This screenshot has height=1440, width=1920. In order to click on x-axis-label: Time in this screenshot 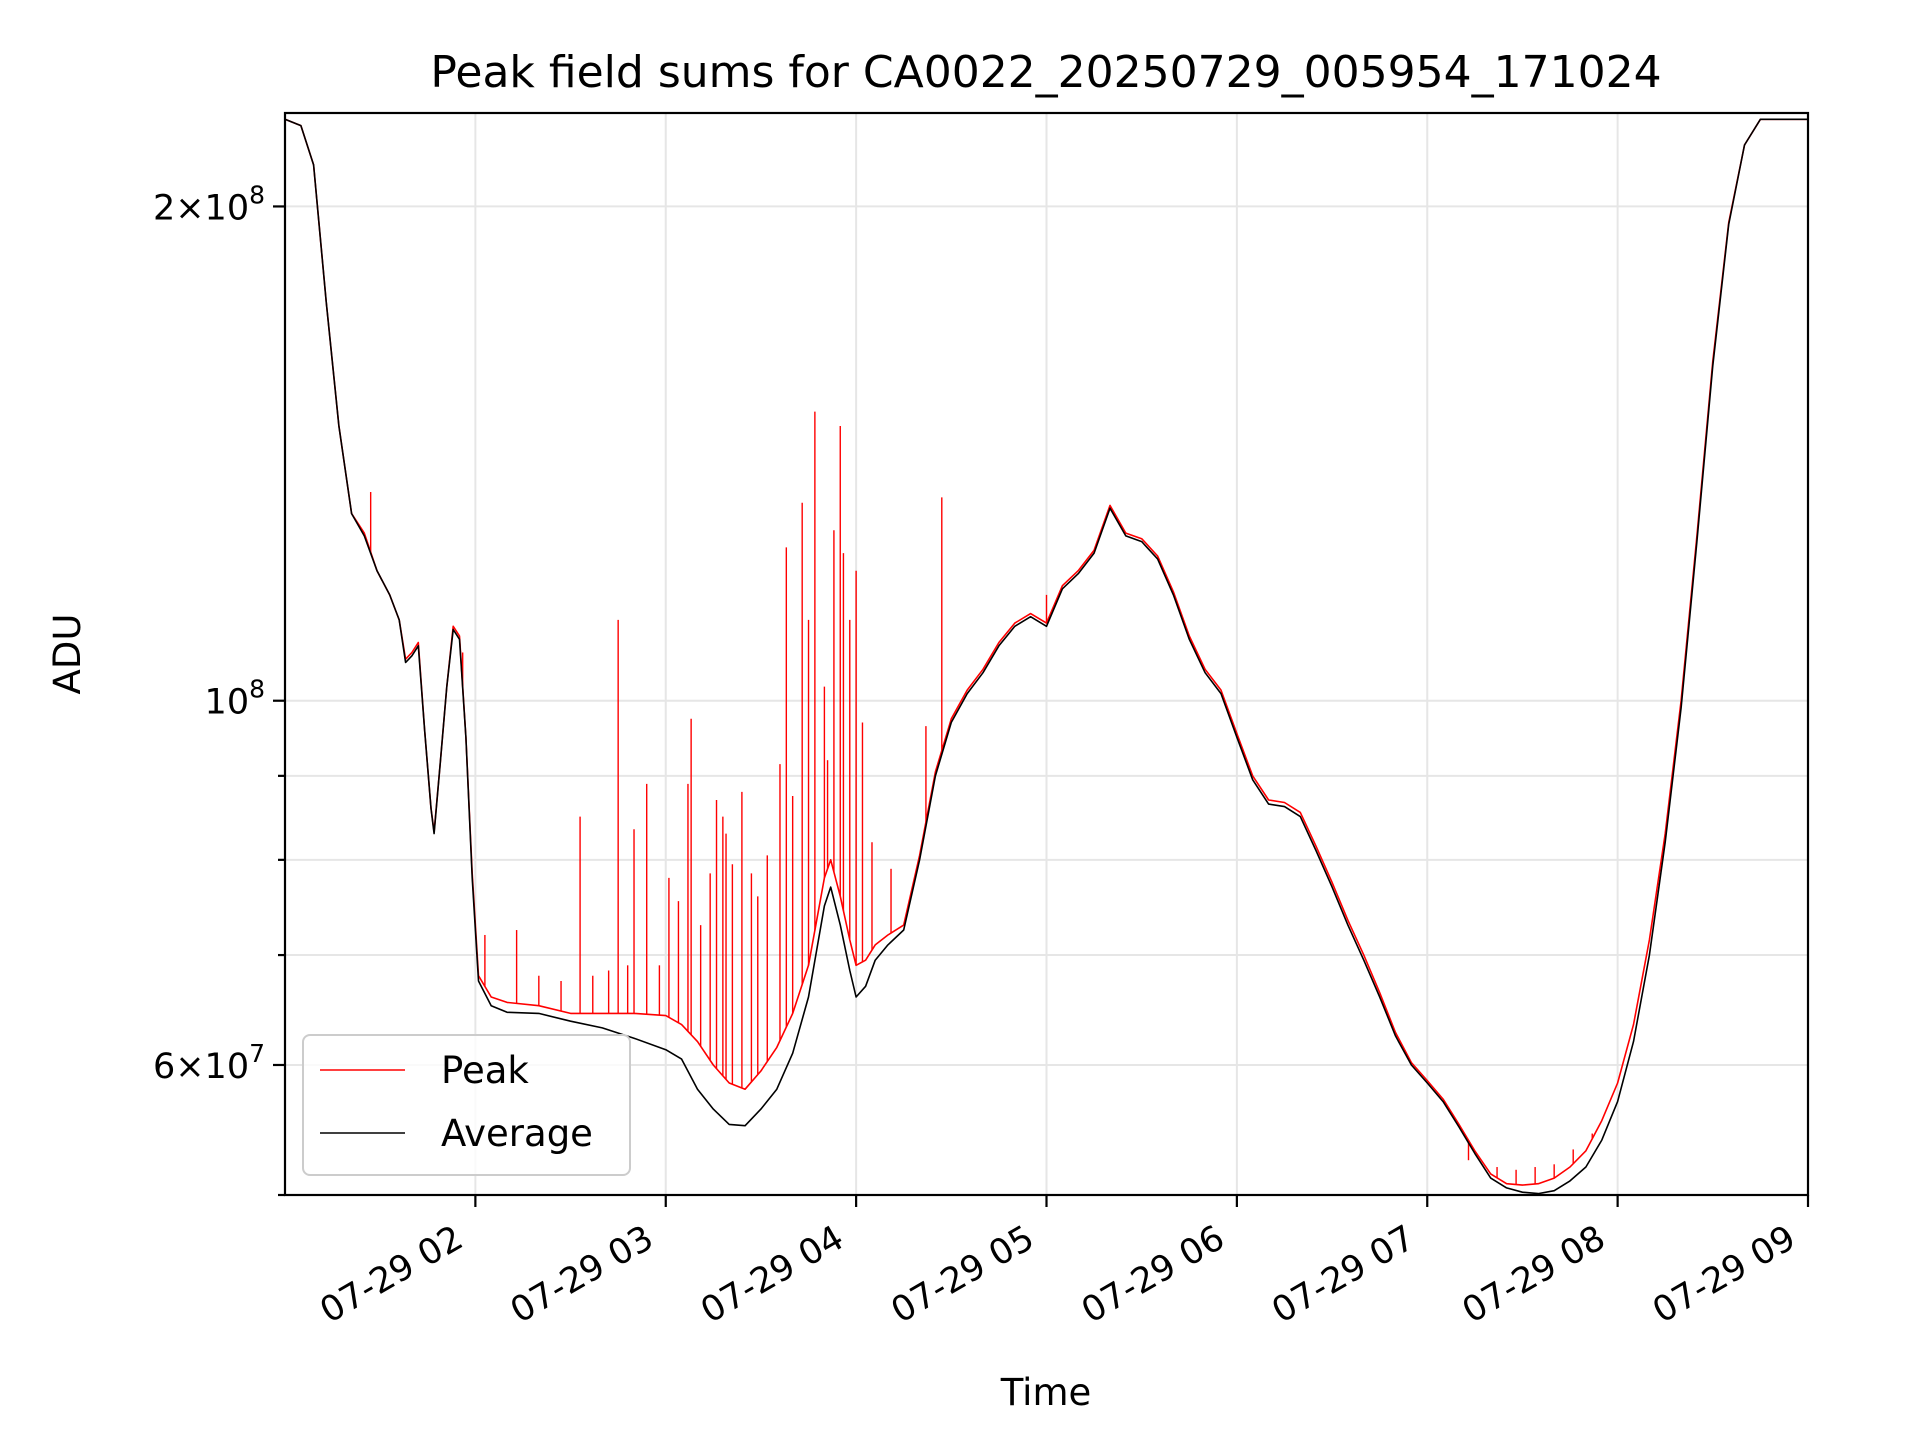, I will do `click(1046, 1392)`.